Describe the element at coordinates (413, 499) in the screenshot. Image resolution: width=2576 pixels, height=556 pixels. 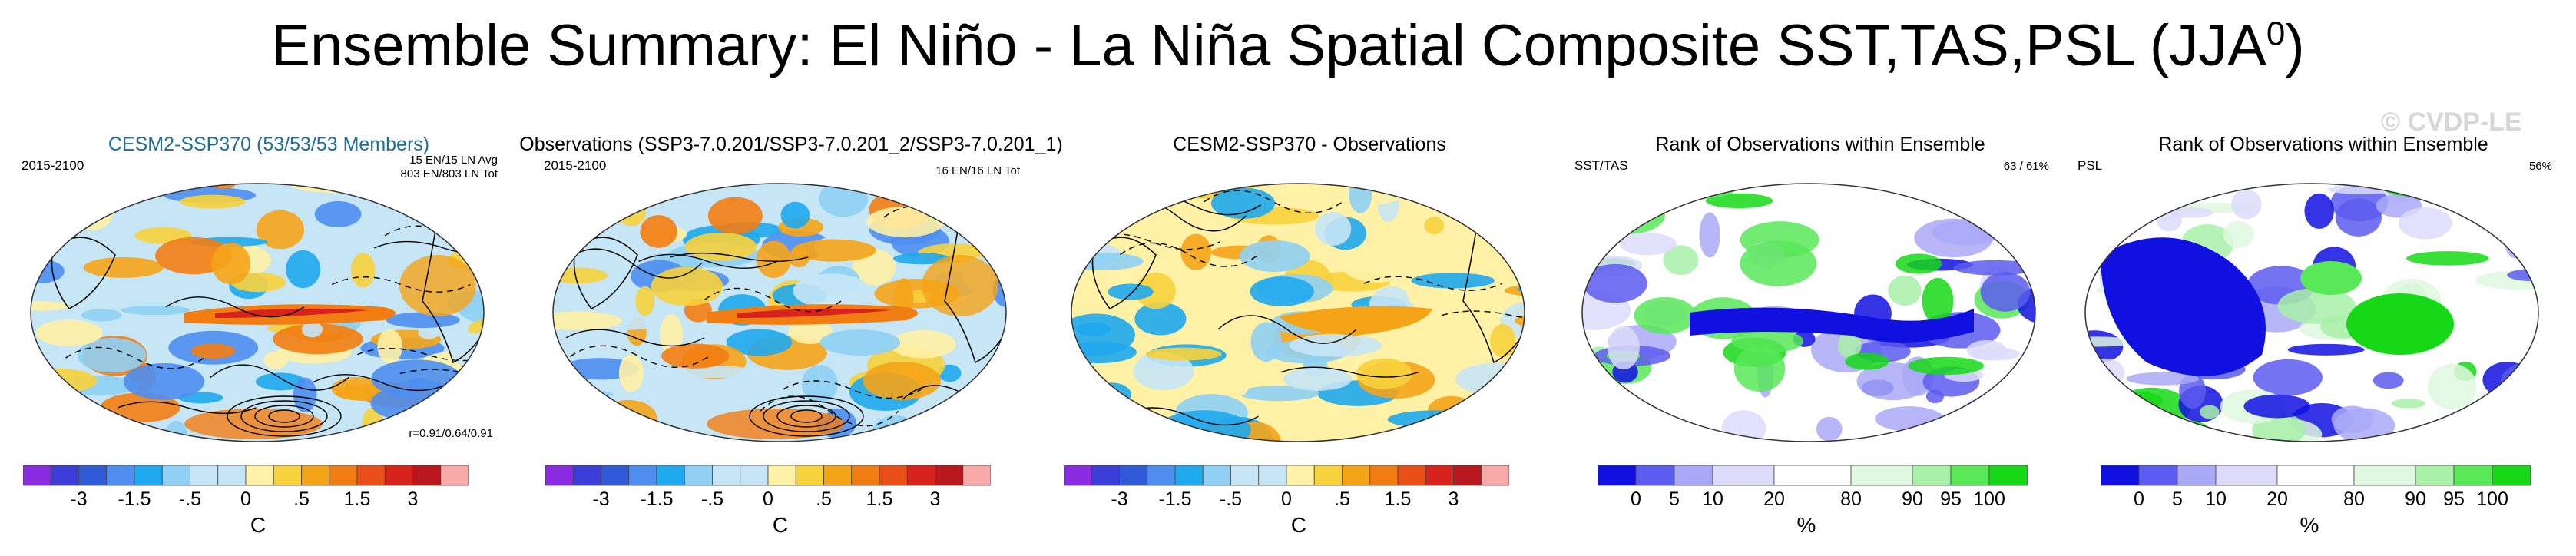
I see `colorbar-tick-label: 3` at that location.